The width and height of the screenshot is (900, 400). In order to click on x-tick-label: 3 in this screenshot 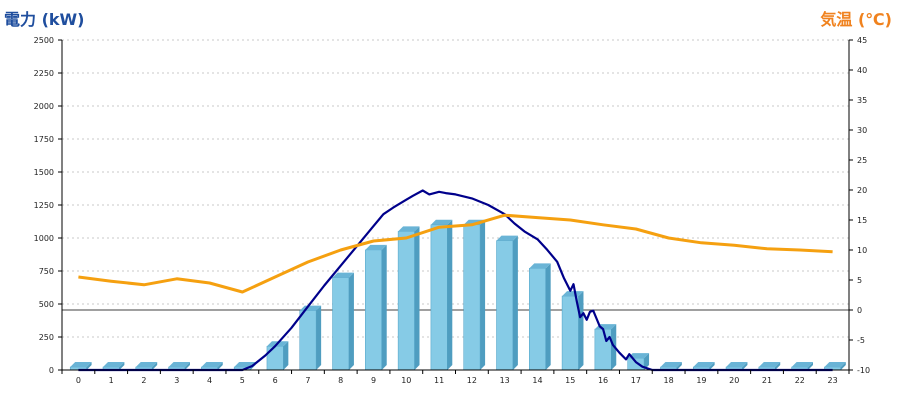, I will do `click(176, 380)`.